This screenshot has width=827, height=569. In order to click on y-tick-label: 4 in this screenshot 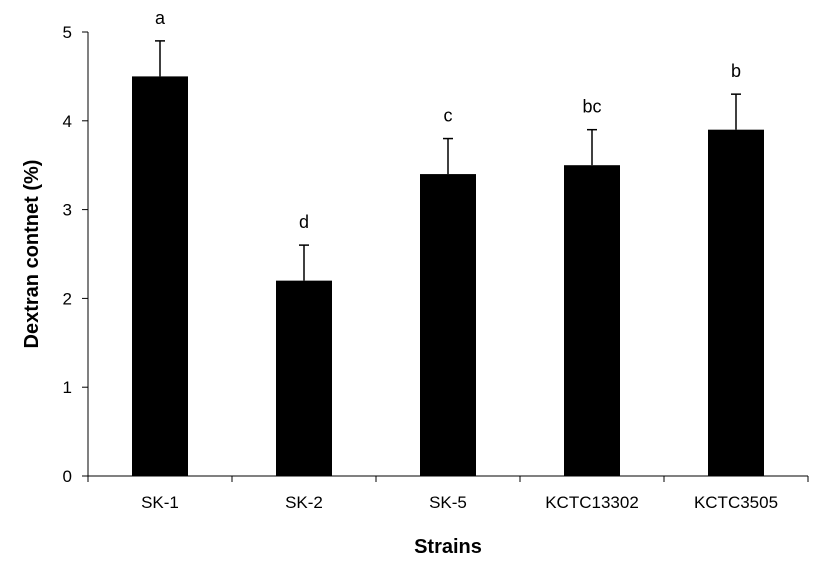, I will do `click(67, 121)`.